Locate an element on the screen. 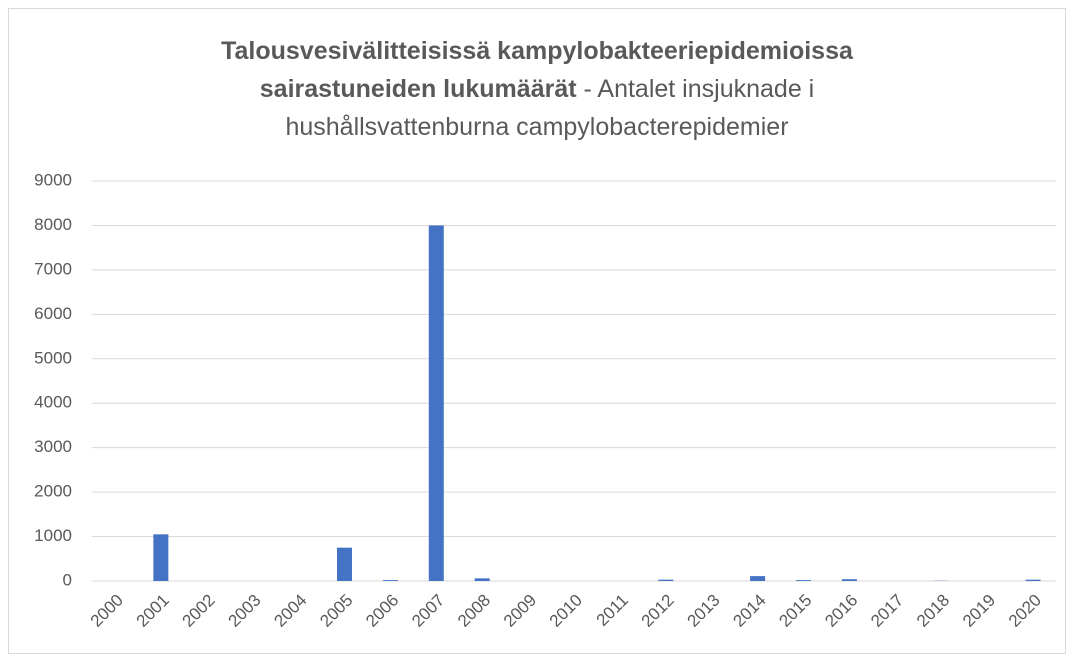  y-tick-label: 3000 is located at coordinates (53, 446).